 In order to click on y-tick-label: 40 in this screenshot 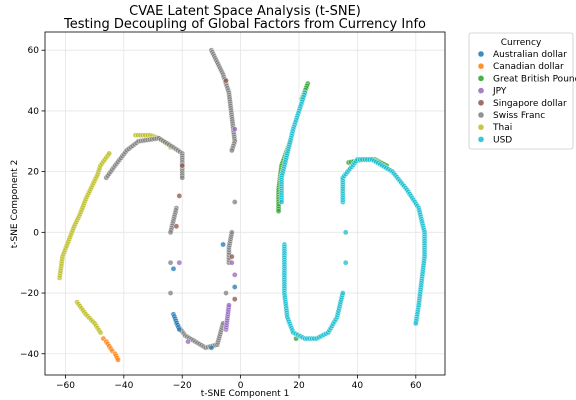, I will do `click(34, 112)`.